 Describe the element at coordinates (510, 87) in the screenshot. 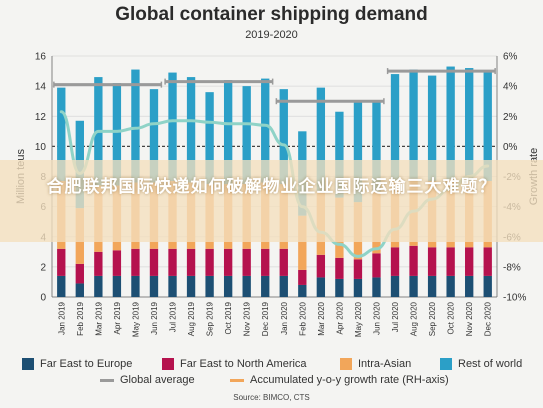

I see `y2-tick-label: 4%` at that location.